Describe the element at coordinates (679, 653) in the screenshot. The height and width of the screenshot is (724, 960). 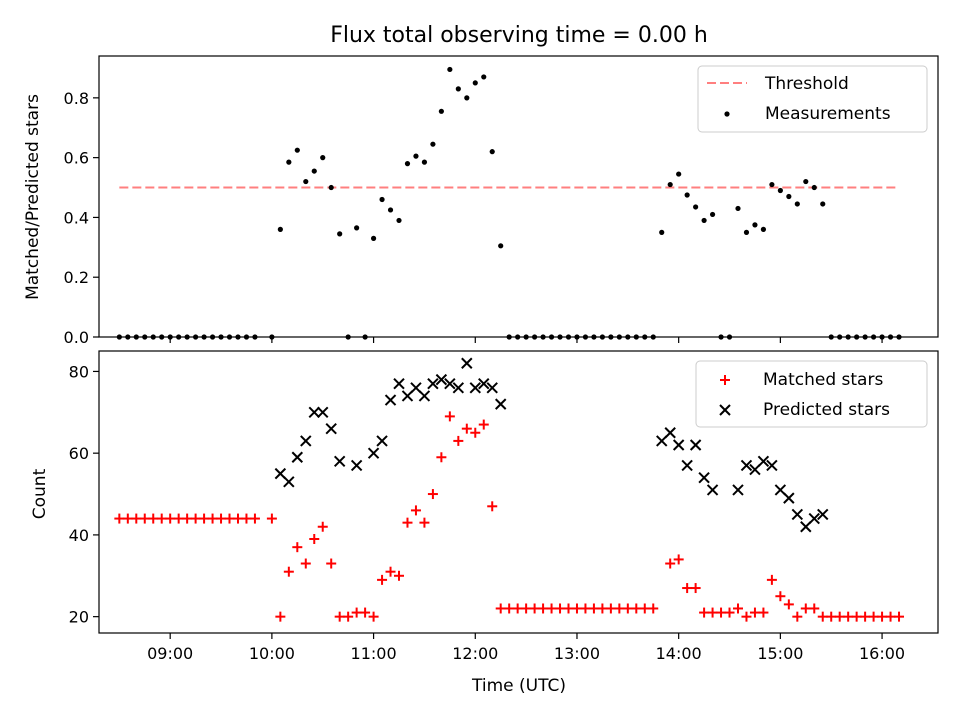
I see `bottom-x-tick-label: 14:00` at that location.